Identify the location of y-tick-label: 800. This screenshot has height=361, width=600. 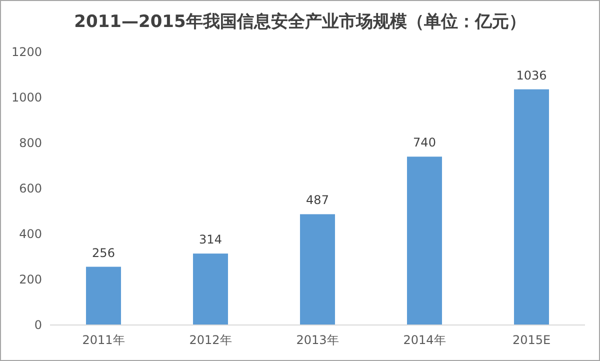
(30, 143).